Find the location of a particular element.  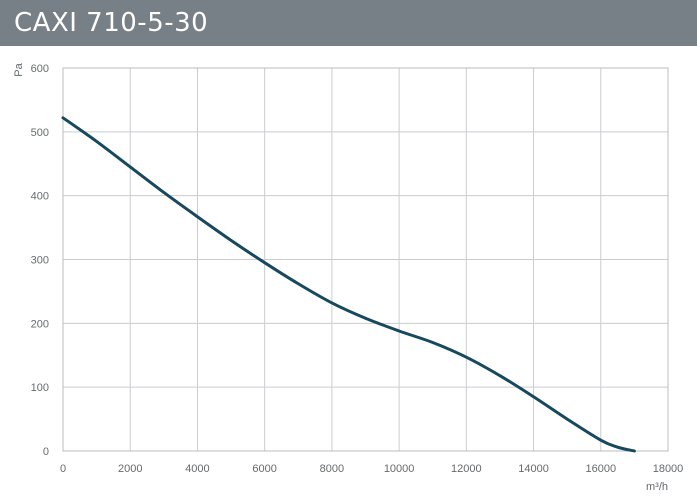

y-tick-label-5: 500 is located at coordinates (40, 133).